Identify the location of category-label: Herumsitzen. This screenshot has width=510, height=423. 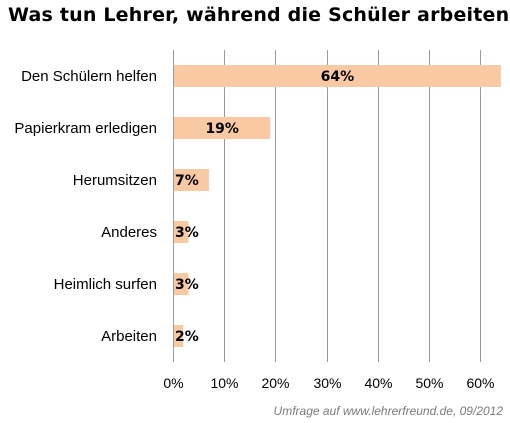
(115, 180).